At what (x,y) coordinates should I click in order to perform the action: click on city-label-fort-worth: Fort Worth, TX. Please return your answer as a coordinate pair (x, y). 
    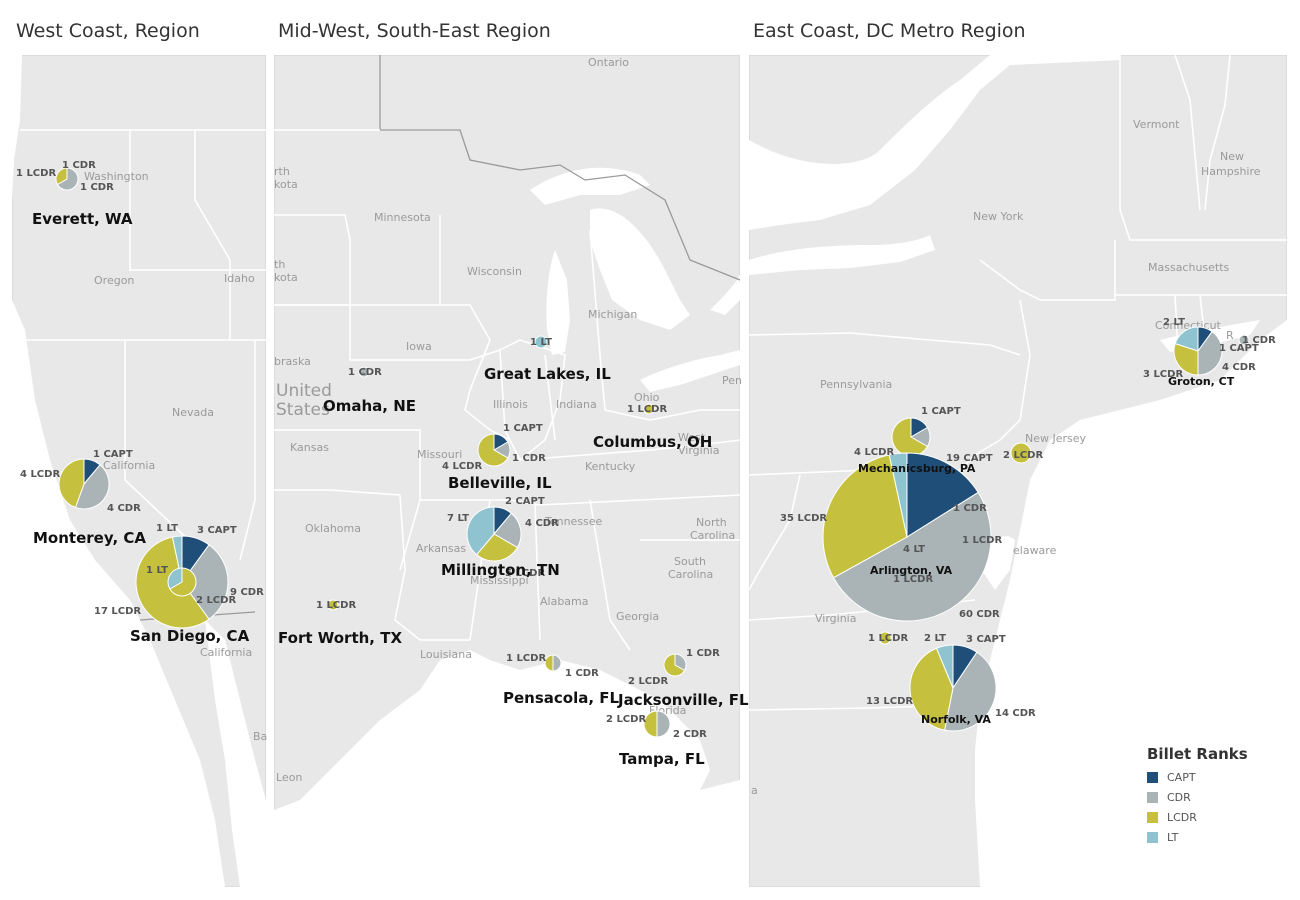
    Looking at the image, I should click on (340, 638).